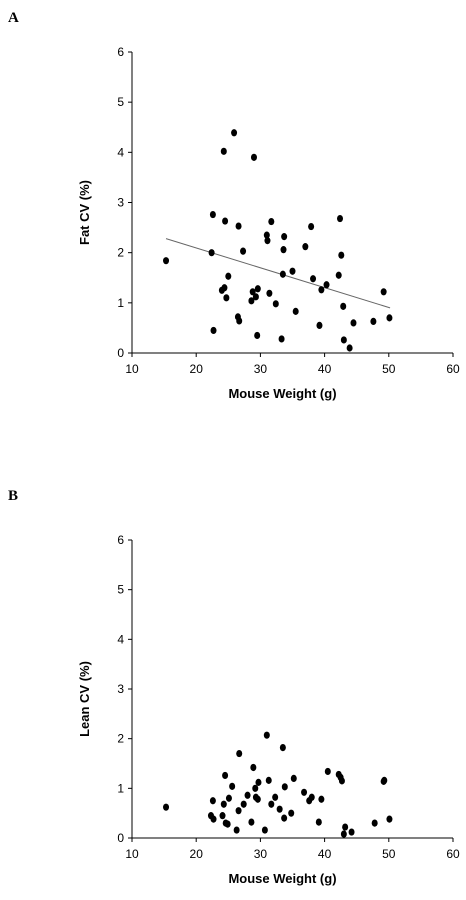 Image resolution: width=466 pixels, height=900 pixels. Describe the element at coordinates (84, 699) in the screenshot. I see `y-axis-title: Lean CV (%)` at that location.